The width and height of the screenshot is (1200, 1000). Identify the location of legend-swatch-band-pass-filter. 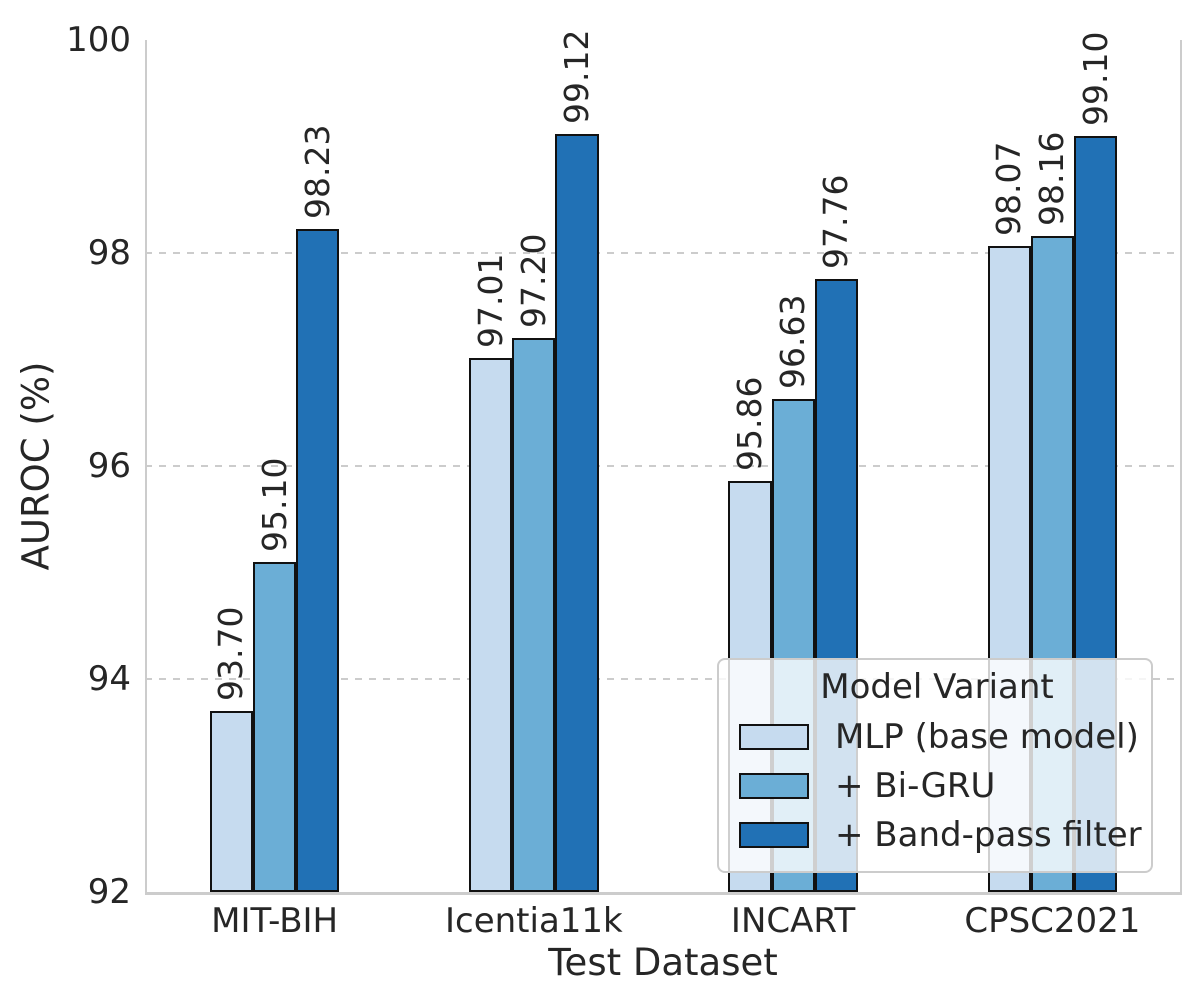
(774, 834).